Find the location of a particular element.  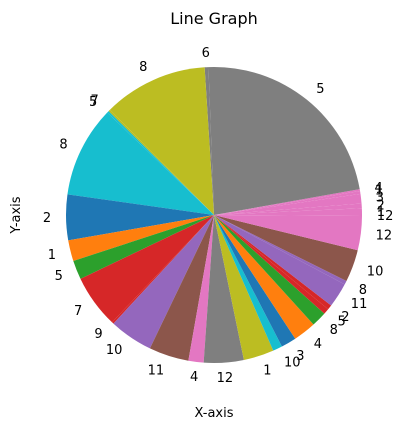

pie-slice-label-30: 12 is located at coordinates (384, 236).